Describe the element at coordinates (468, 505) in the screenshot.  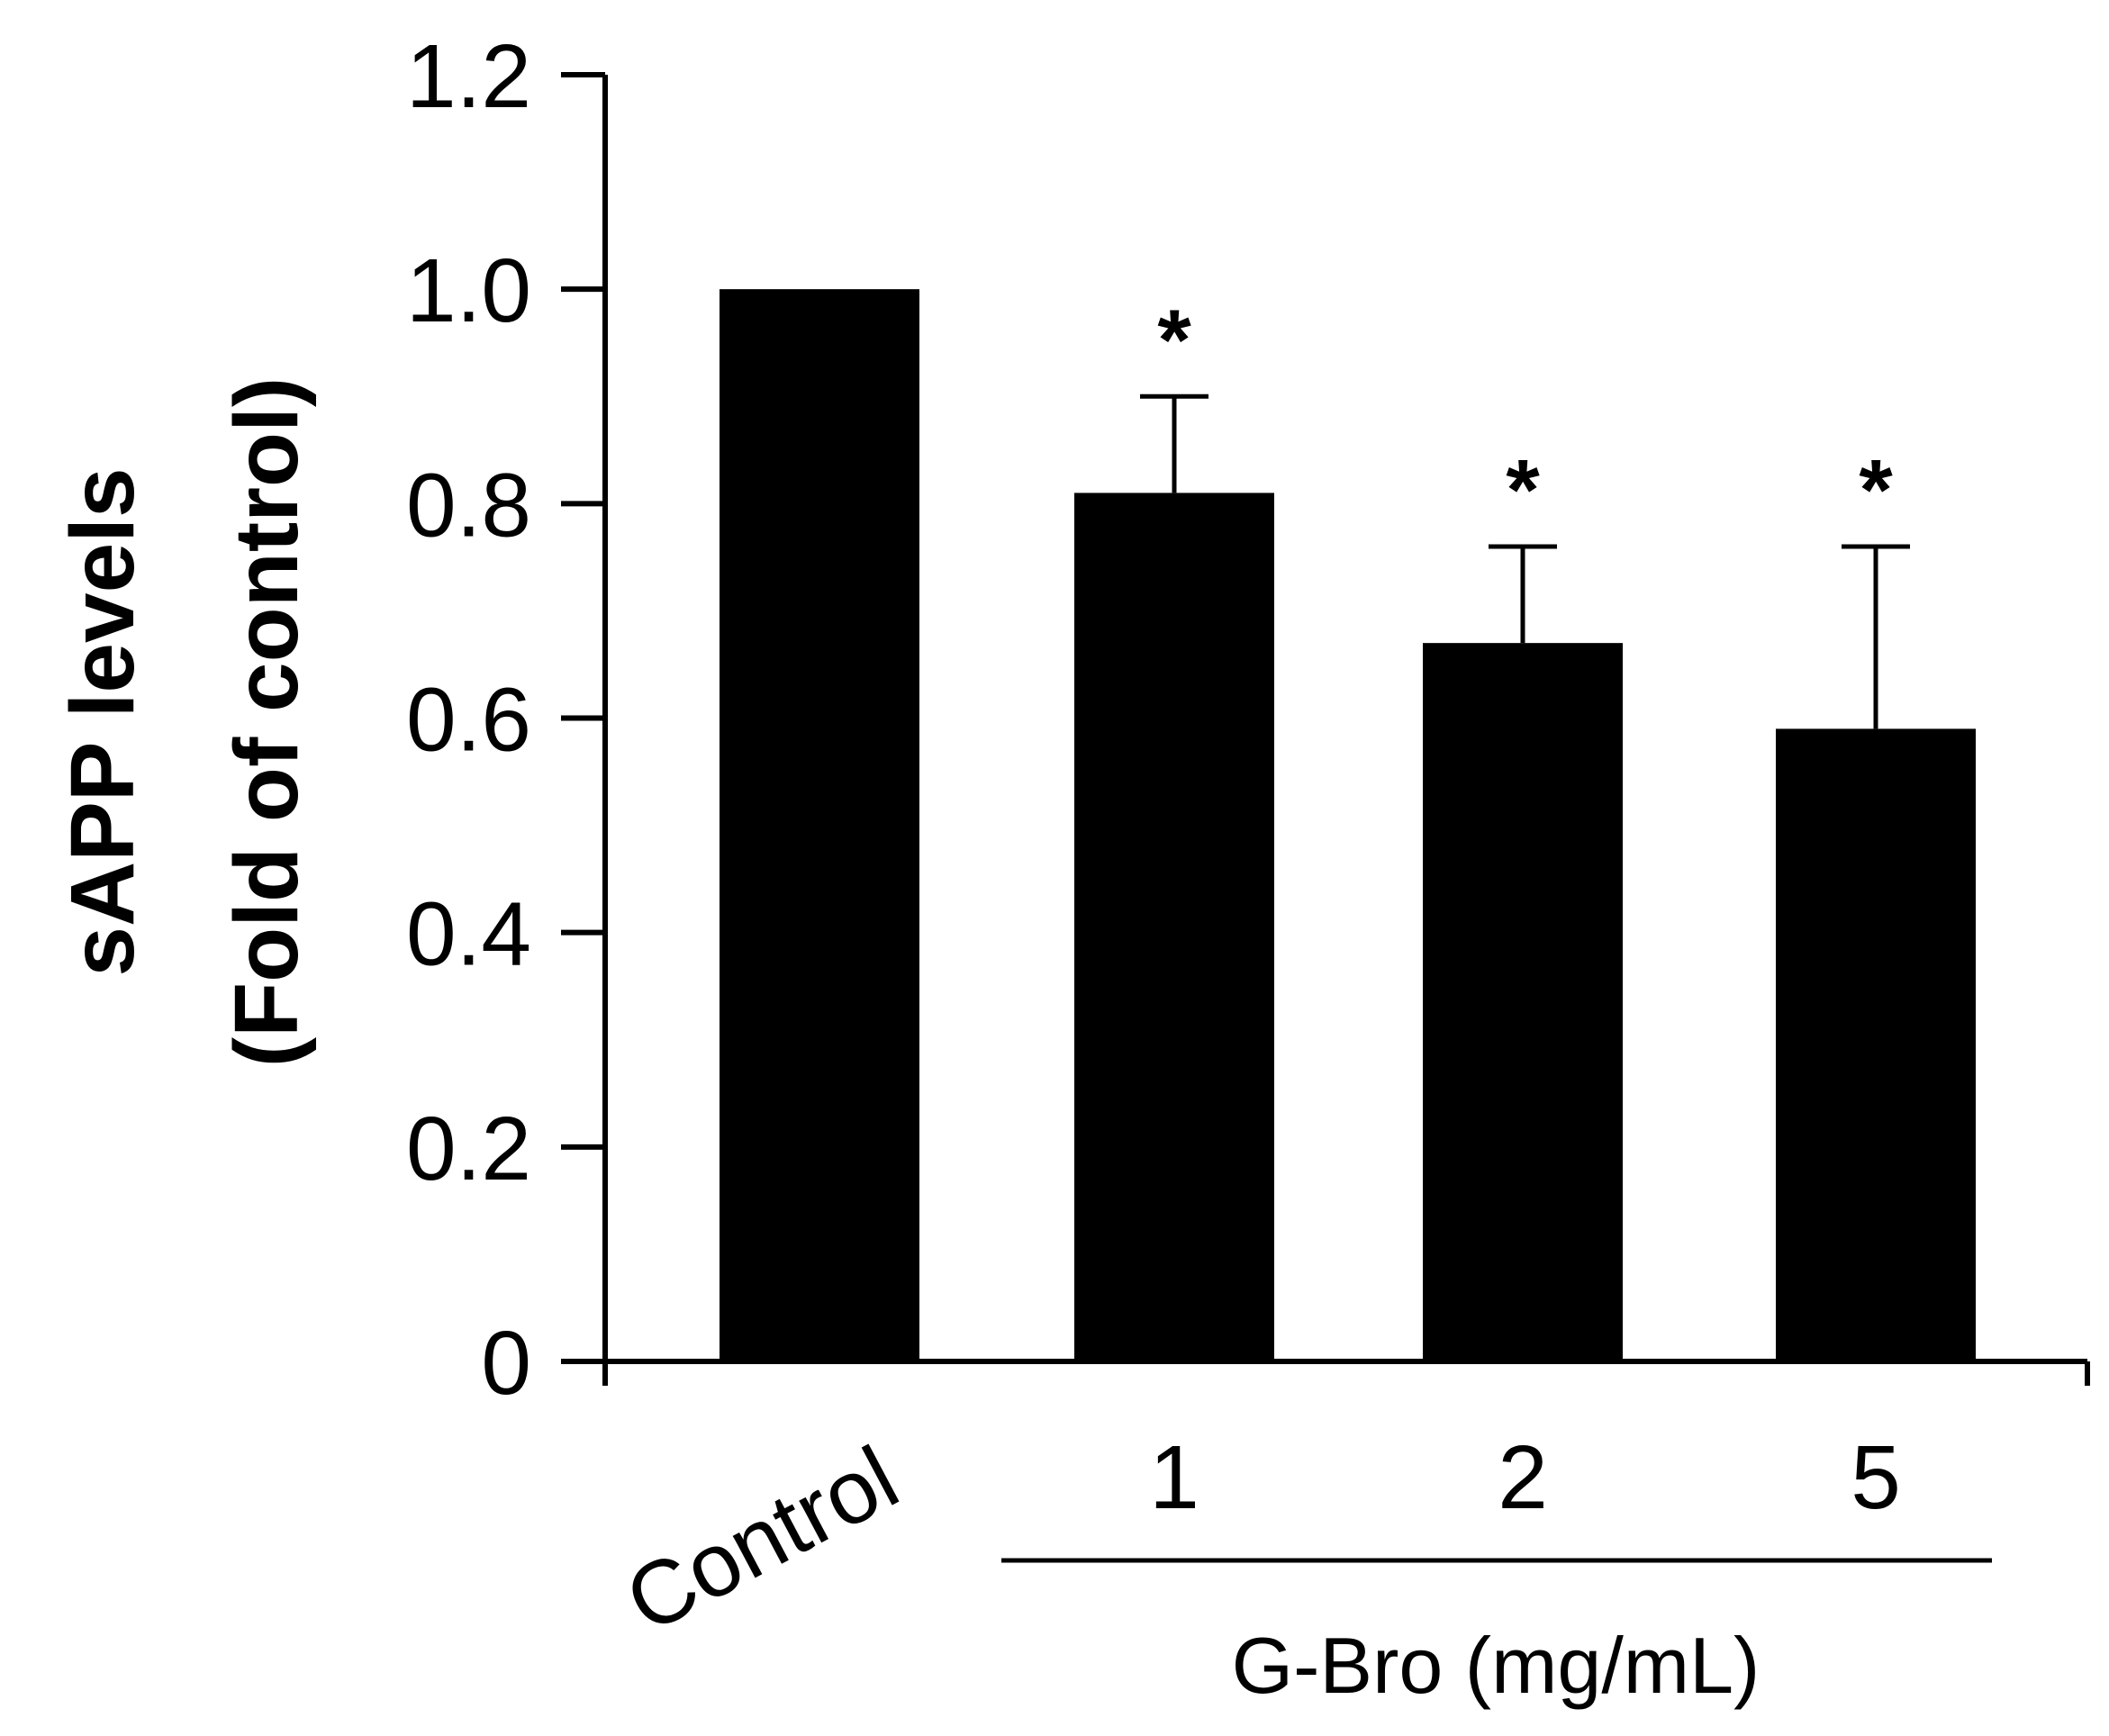
I see `y-tick-label: 0.8` at that location.